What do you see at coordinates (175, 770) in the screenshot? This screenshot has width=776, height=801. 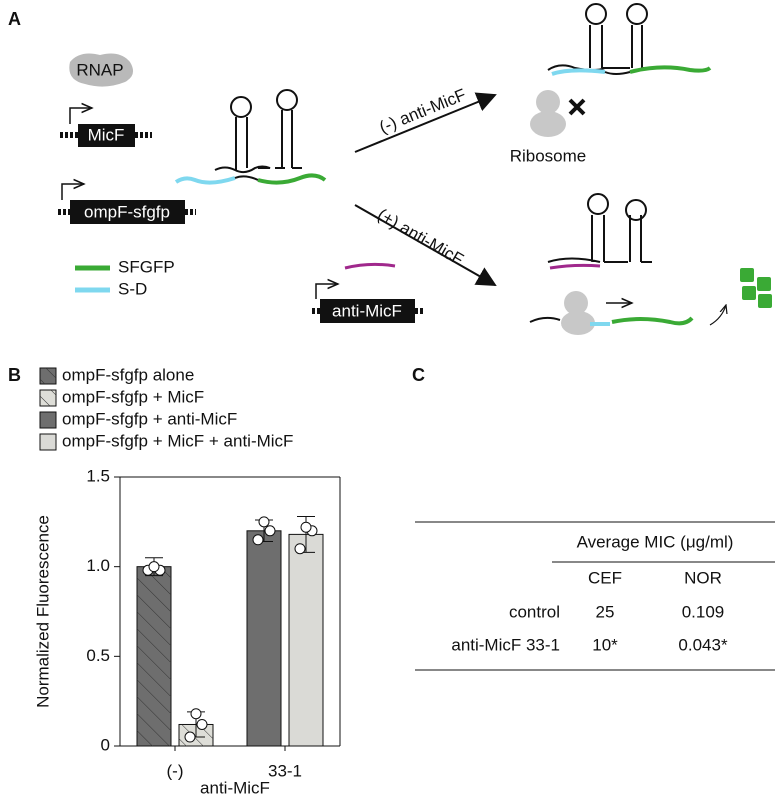 I see `x-tick-label: (-)` at bounding box center [175, 770].